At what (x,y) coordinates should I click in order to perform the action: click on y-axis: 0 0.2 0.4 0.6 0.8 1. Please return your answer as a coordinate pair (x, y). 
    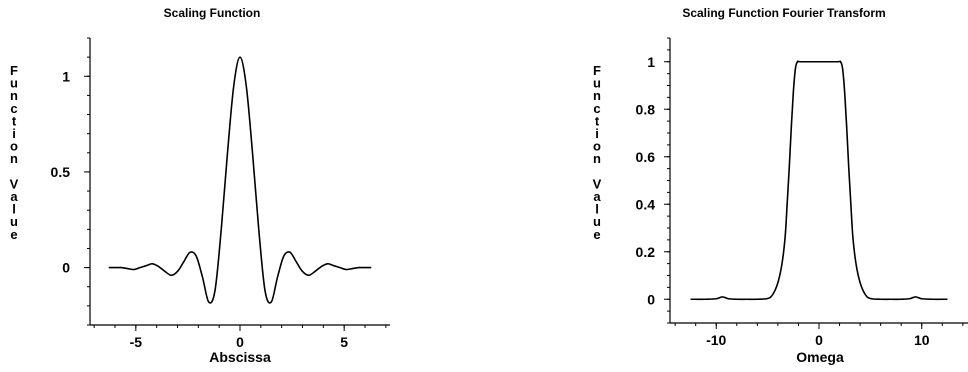
    Looking at the image, I should click on (653, 180).